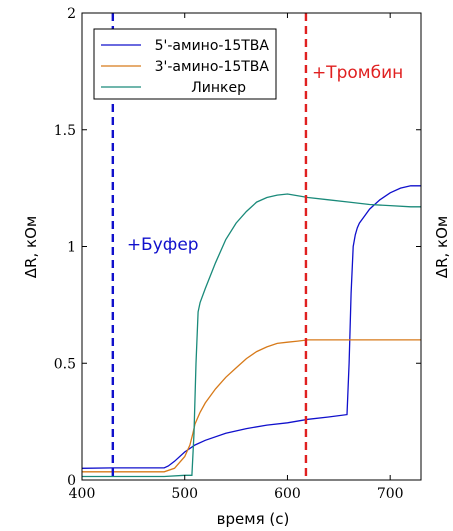 The image size is (453, 531). What do you see at coordinates (163, 245) in the screenshot?
I see `annotation-label-0: +Буфер` at bounding box center [163, 245].